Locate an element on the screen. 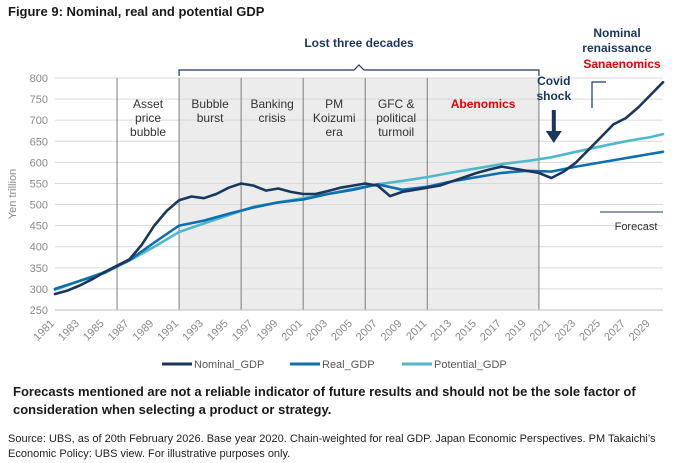 This screenshot has width=695, height=463. x-tick-label: 2011 is located at coordinates (416, 330).